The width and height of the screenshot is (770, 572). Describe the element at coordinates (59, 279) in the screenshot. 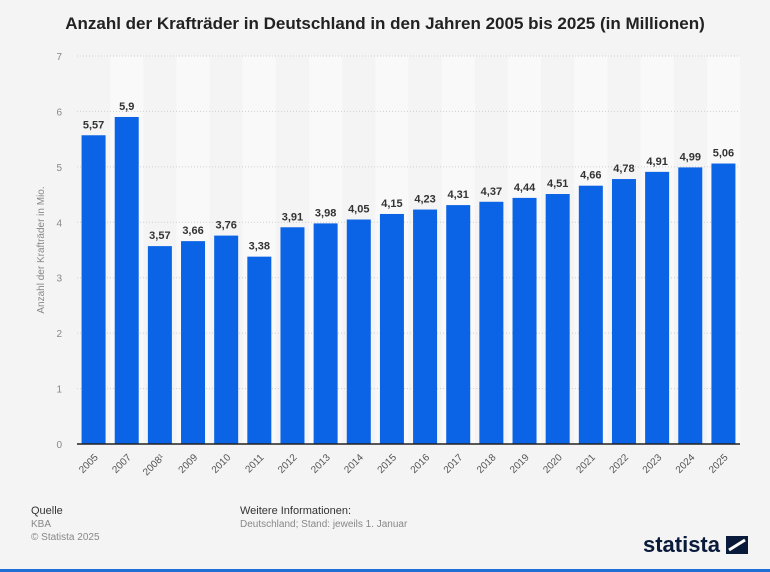

I see `y-tick-label: 3` at that location.